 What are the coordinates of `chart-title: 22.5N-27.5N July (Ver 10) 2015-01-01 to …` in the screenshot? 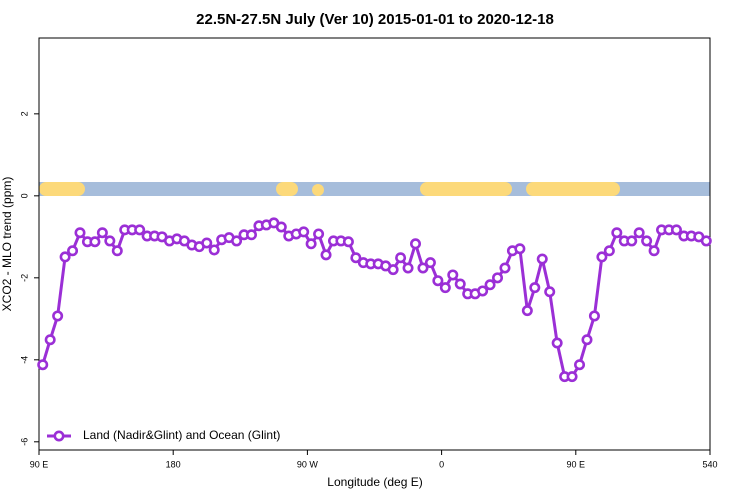 It's located at (375, 19).